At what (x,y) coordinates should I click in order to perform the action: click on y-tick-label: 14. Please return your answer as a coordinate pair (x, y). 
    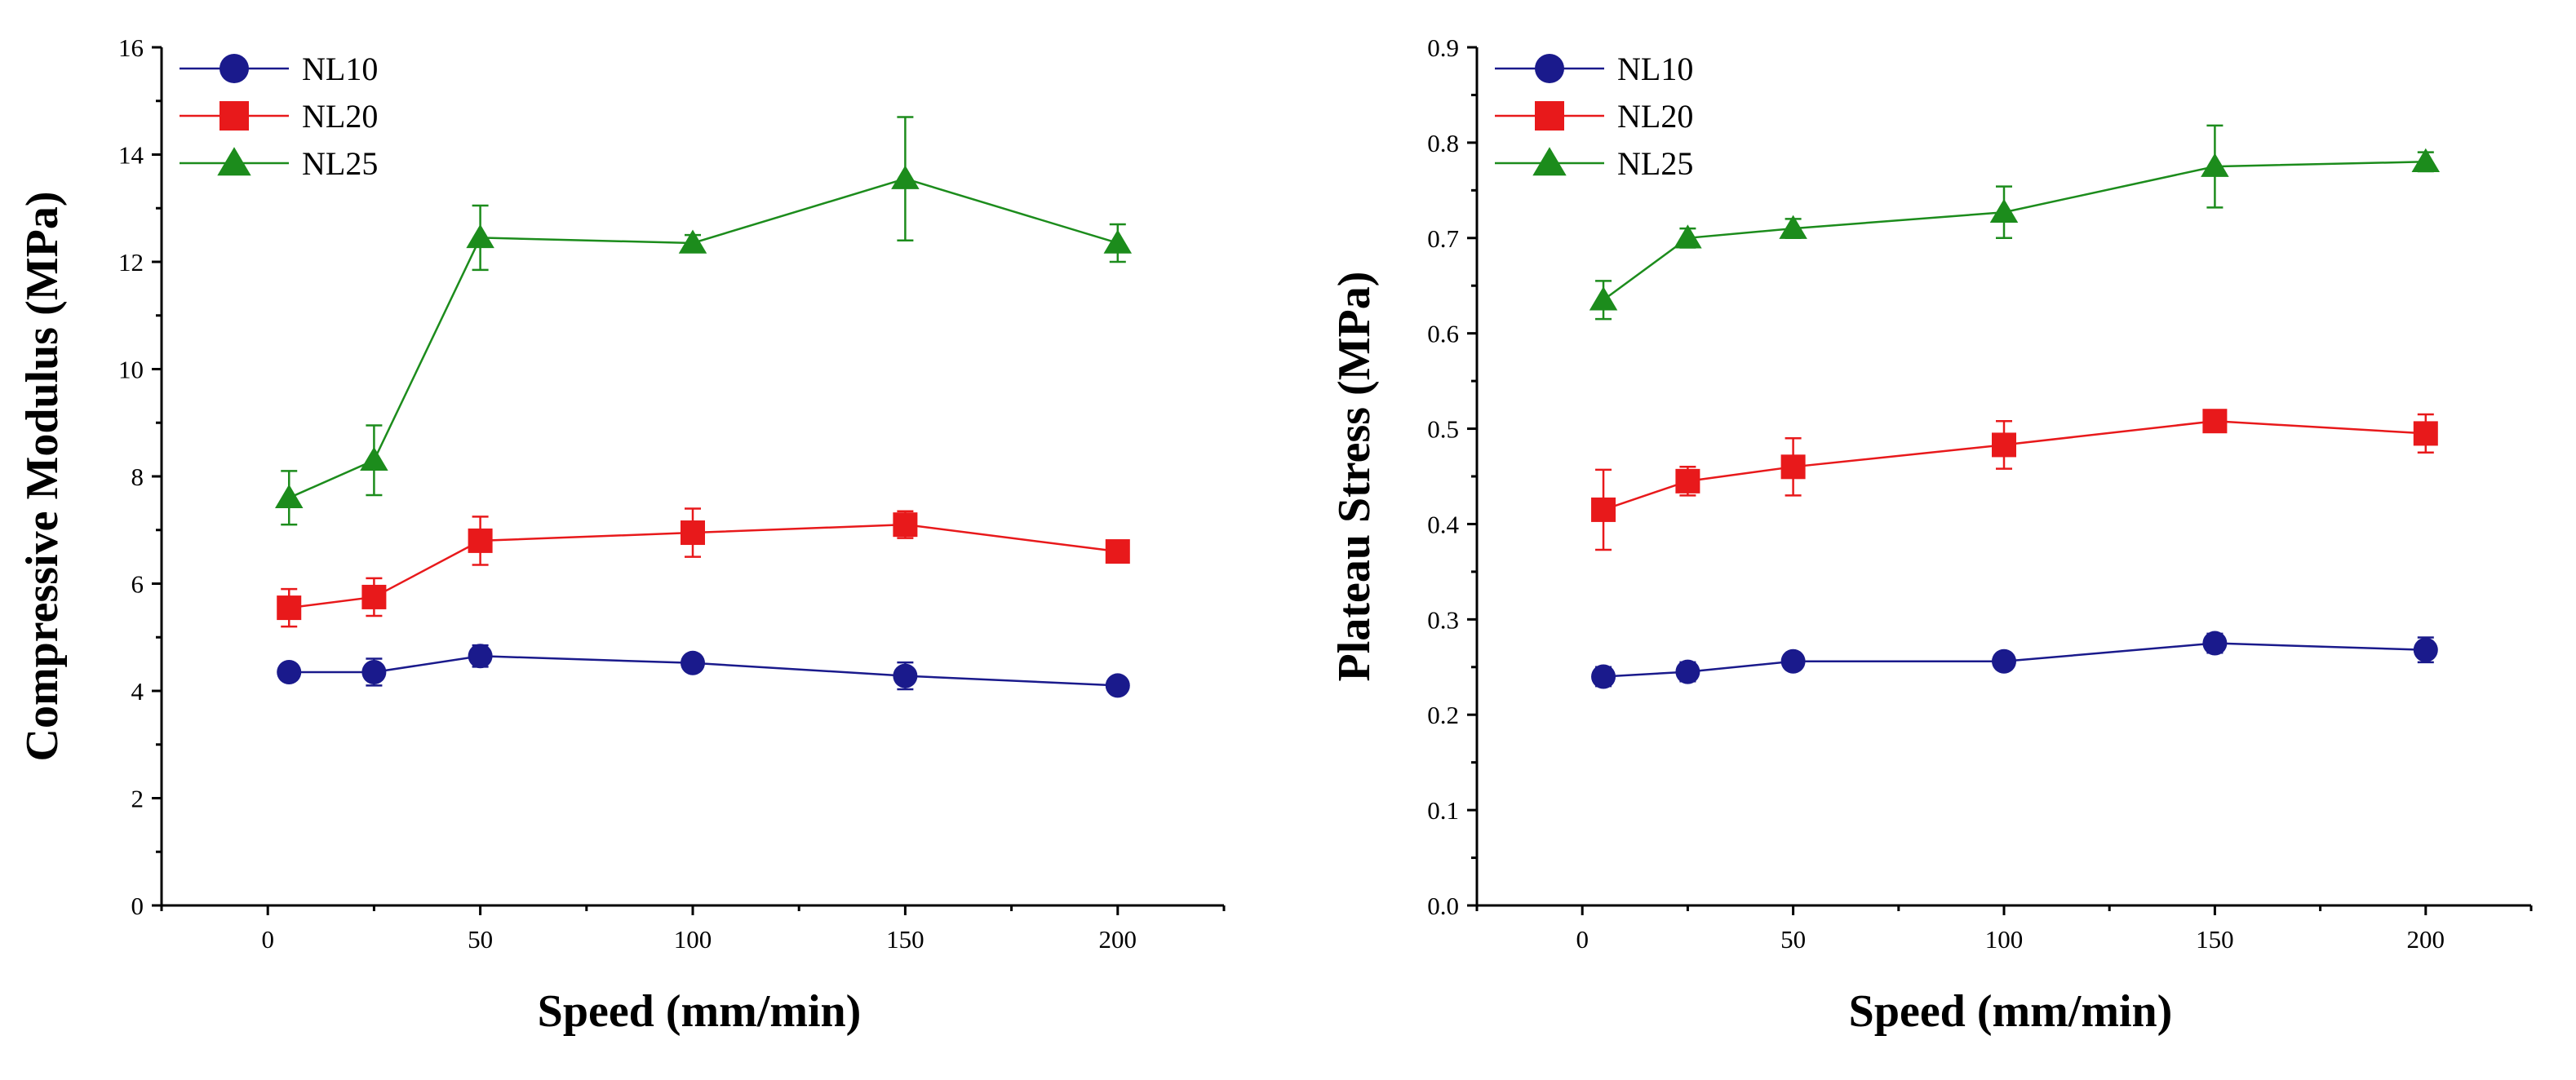
    Looking at the image, I should click on (131, 155).